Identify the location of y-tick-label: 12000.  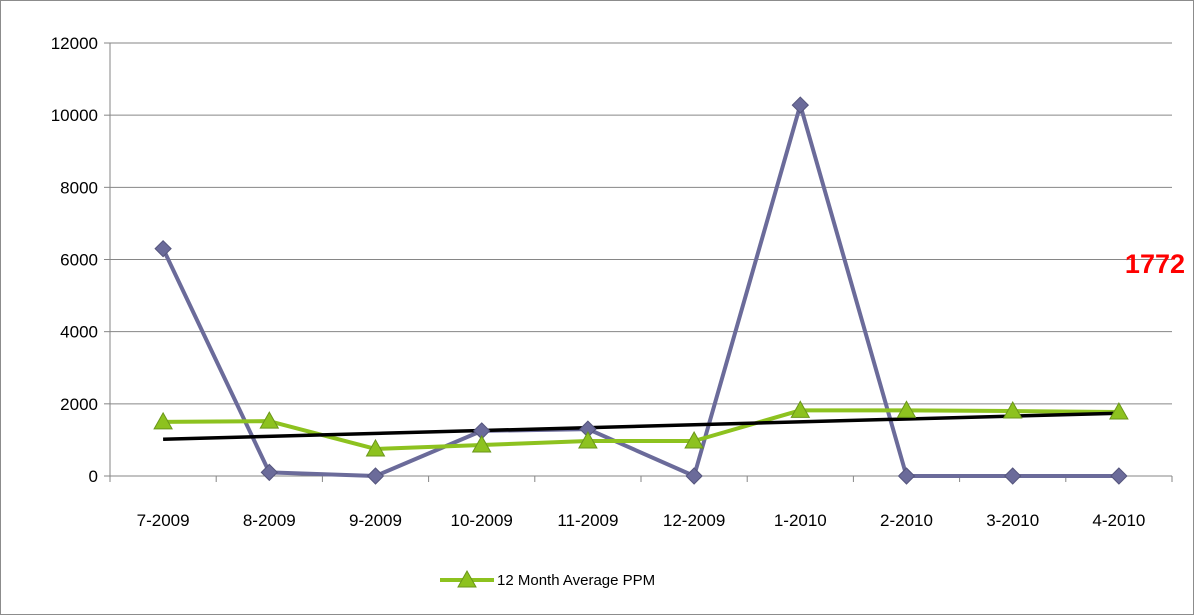
(74, 43).